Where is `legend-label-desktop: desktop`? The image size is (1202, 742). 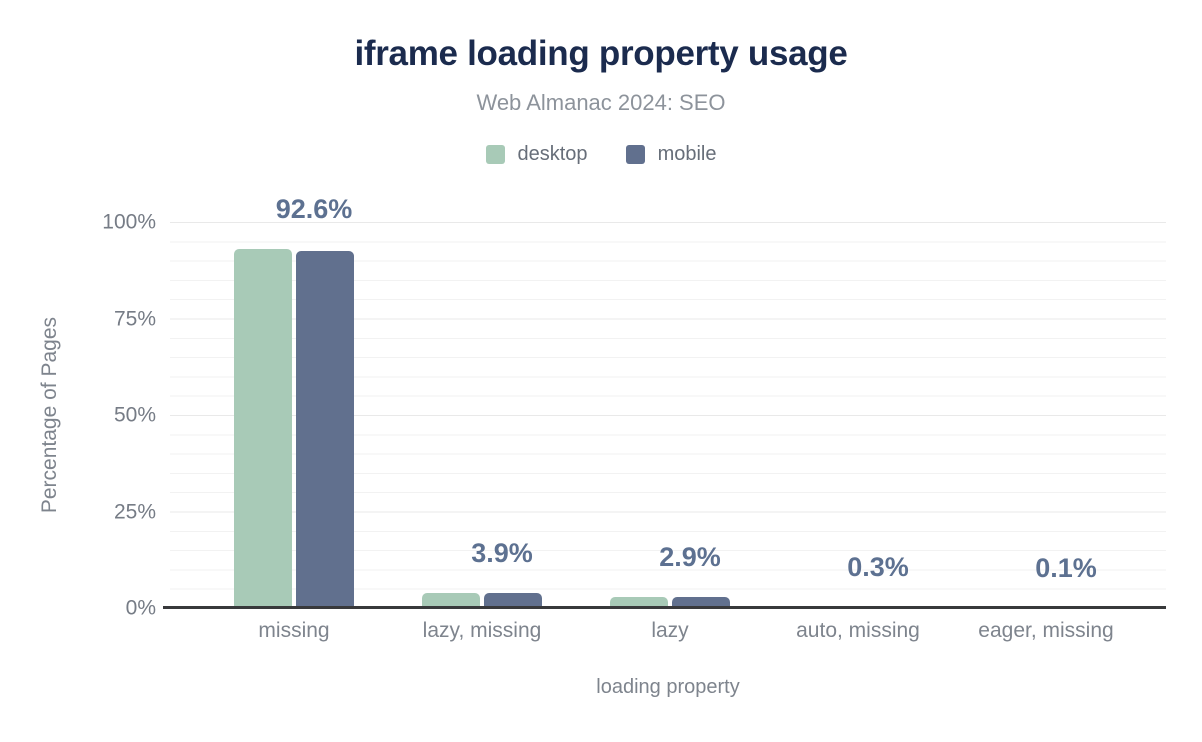 legend-label-desktop: desktop is located at coordinates (552, 154).